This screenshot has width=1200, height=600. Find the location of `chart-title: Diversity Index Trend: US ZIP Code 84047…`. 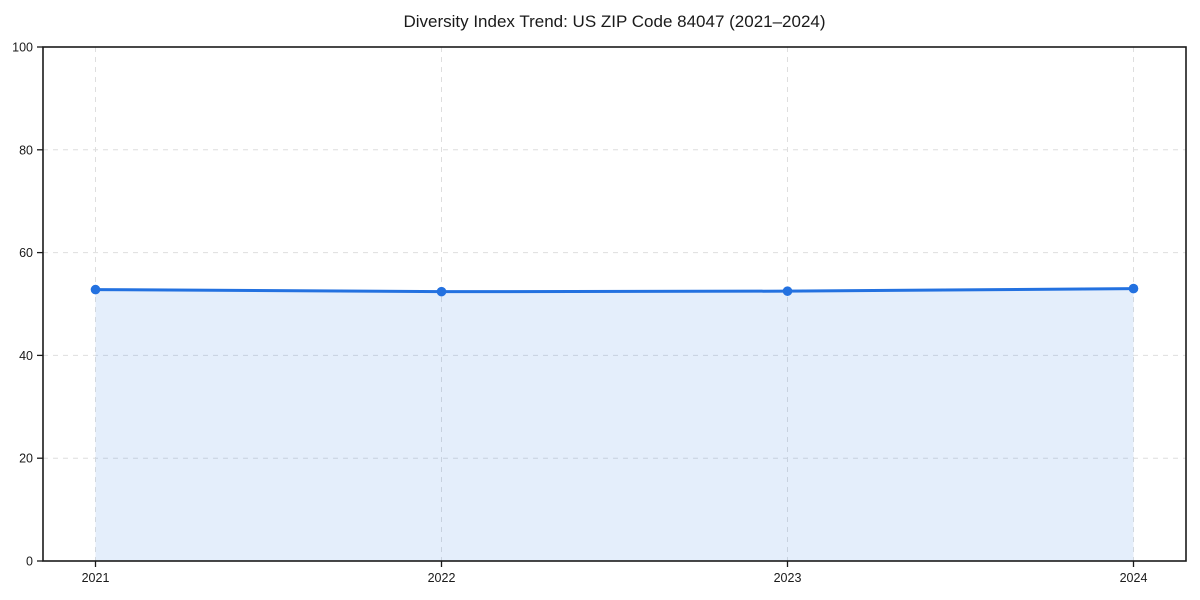

chart-title: Diversity Index Trend: US ZIP Code 84047… is located at coordinates (614, 21).